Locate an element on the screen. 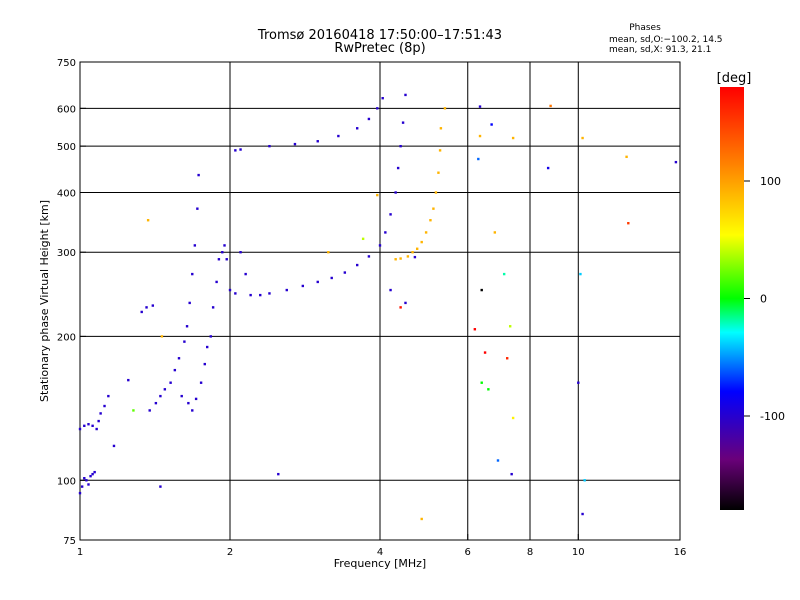  phases-title: Phases is located at coordinates (645, 28).